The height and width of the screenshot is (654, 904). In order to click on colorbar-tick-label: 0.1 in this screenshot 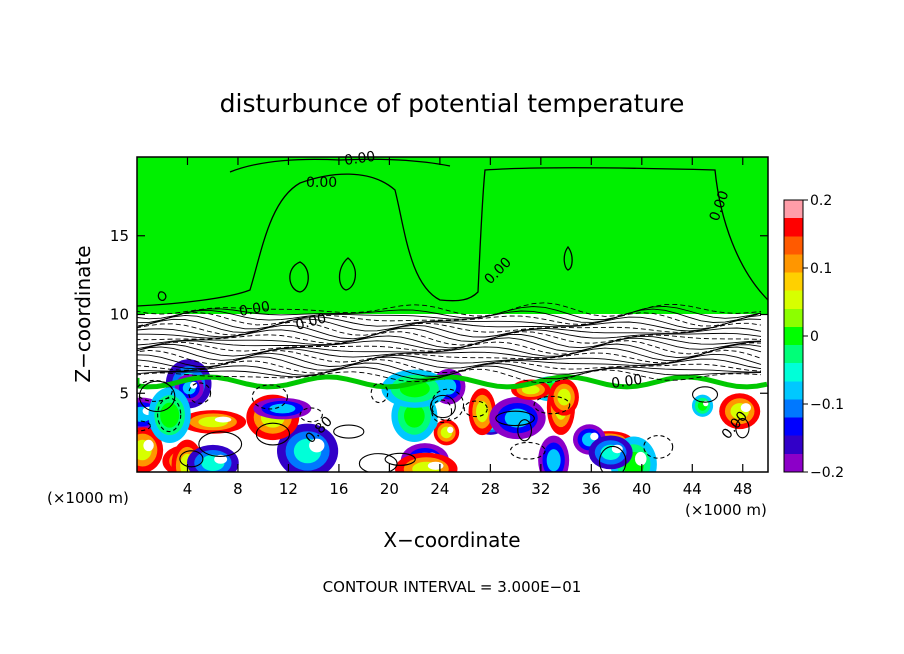, I will do `click(821, 269)`.